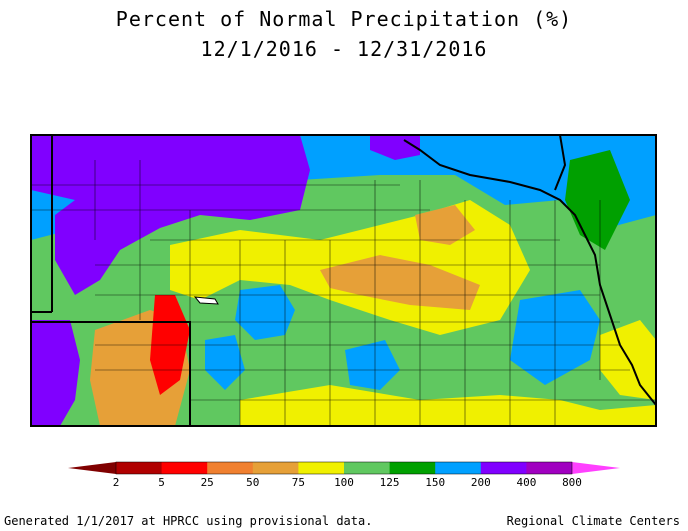  What do you see at coordinates (372, 365) in the screenshot?
I see `region-blue-south-central` at bounding box center [372, 365].